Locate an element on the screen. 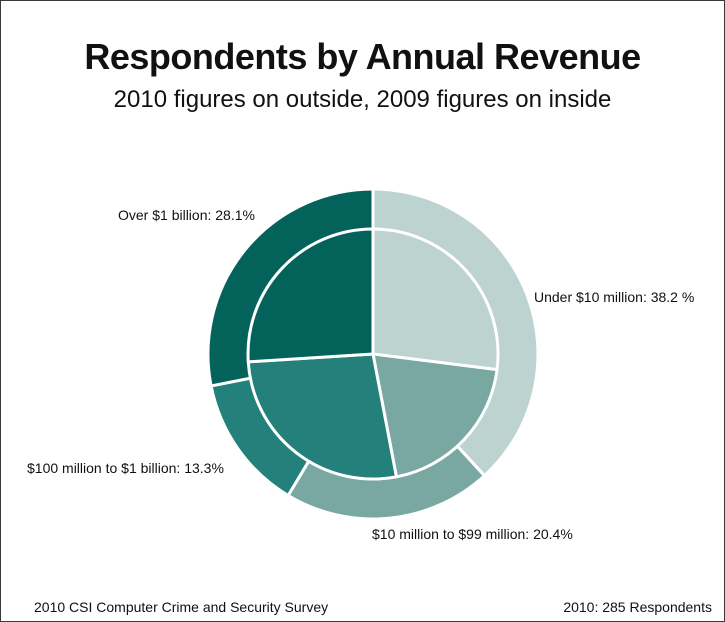 This screenshot has height=622, width=725. label-under-10-million: Under $10 million: 38.2 % is located at coordinates (614, 297).